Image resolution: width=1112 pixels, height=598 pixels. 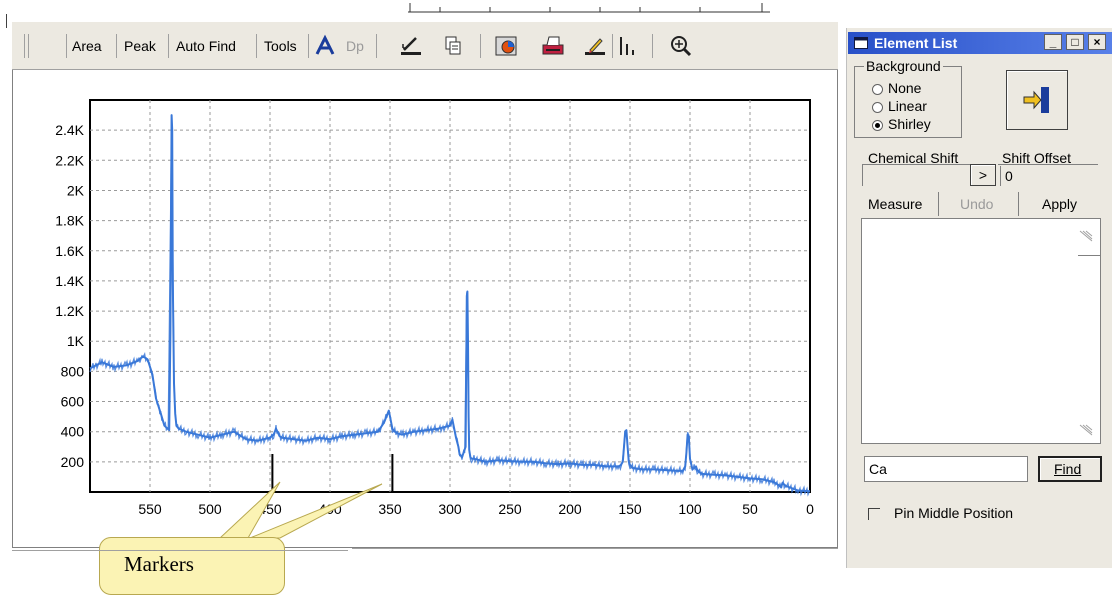 What do you see at coordinates (589, 8) in the screenshot?
I see `top-ruler` at bounding box center [589, 8].